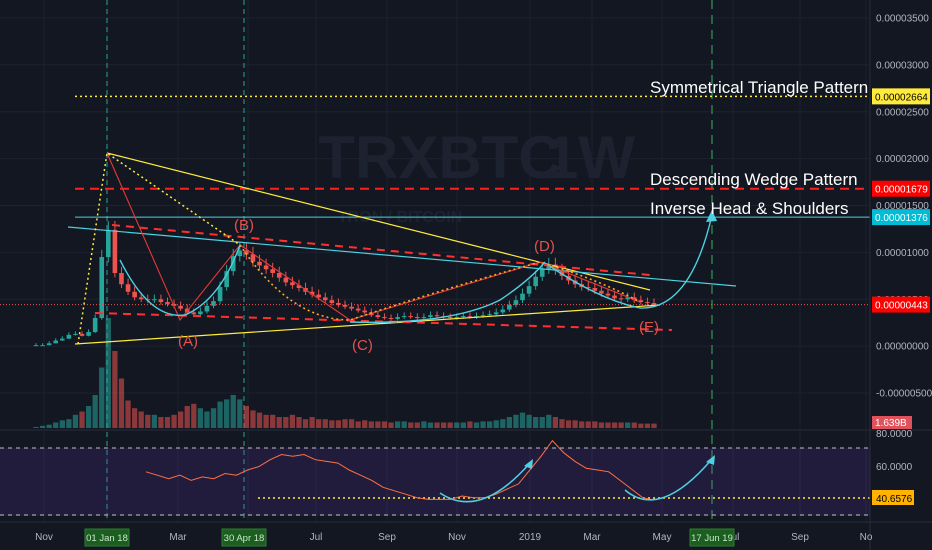 Image resolution: width=932 pixels, height=550 pixels. What do you see at coordinates (902, 347) in the screenshot?
I see `y-tick-label: 0.00000000` at bounding box center [902, 347].